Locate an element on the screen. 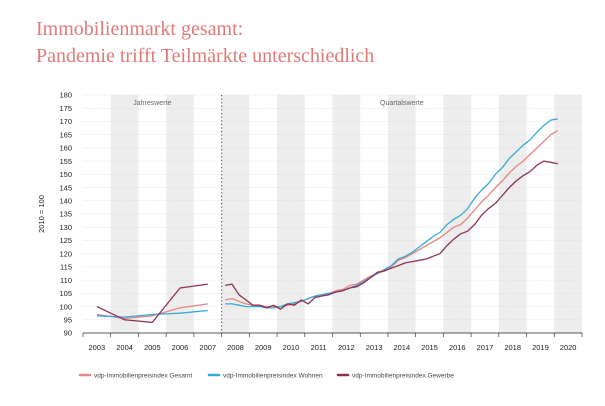 The height and width of the screenshot is (406, 605). x-tick-label: 2006 is located at coordinates (180, 347).